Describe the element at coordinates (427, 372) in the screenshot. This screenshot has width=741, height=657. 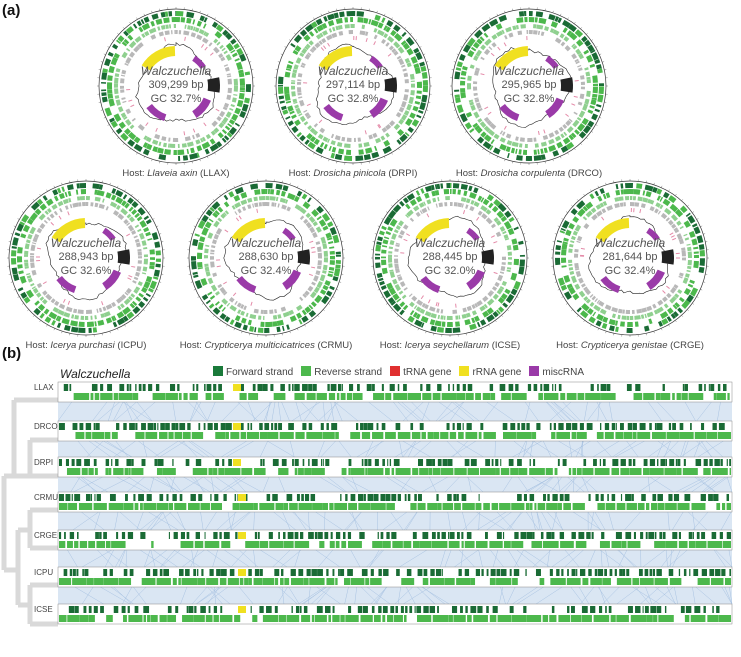
I see `legend-label: tRNA gene` at that location.